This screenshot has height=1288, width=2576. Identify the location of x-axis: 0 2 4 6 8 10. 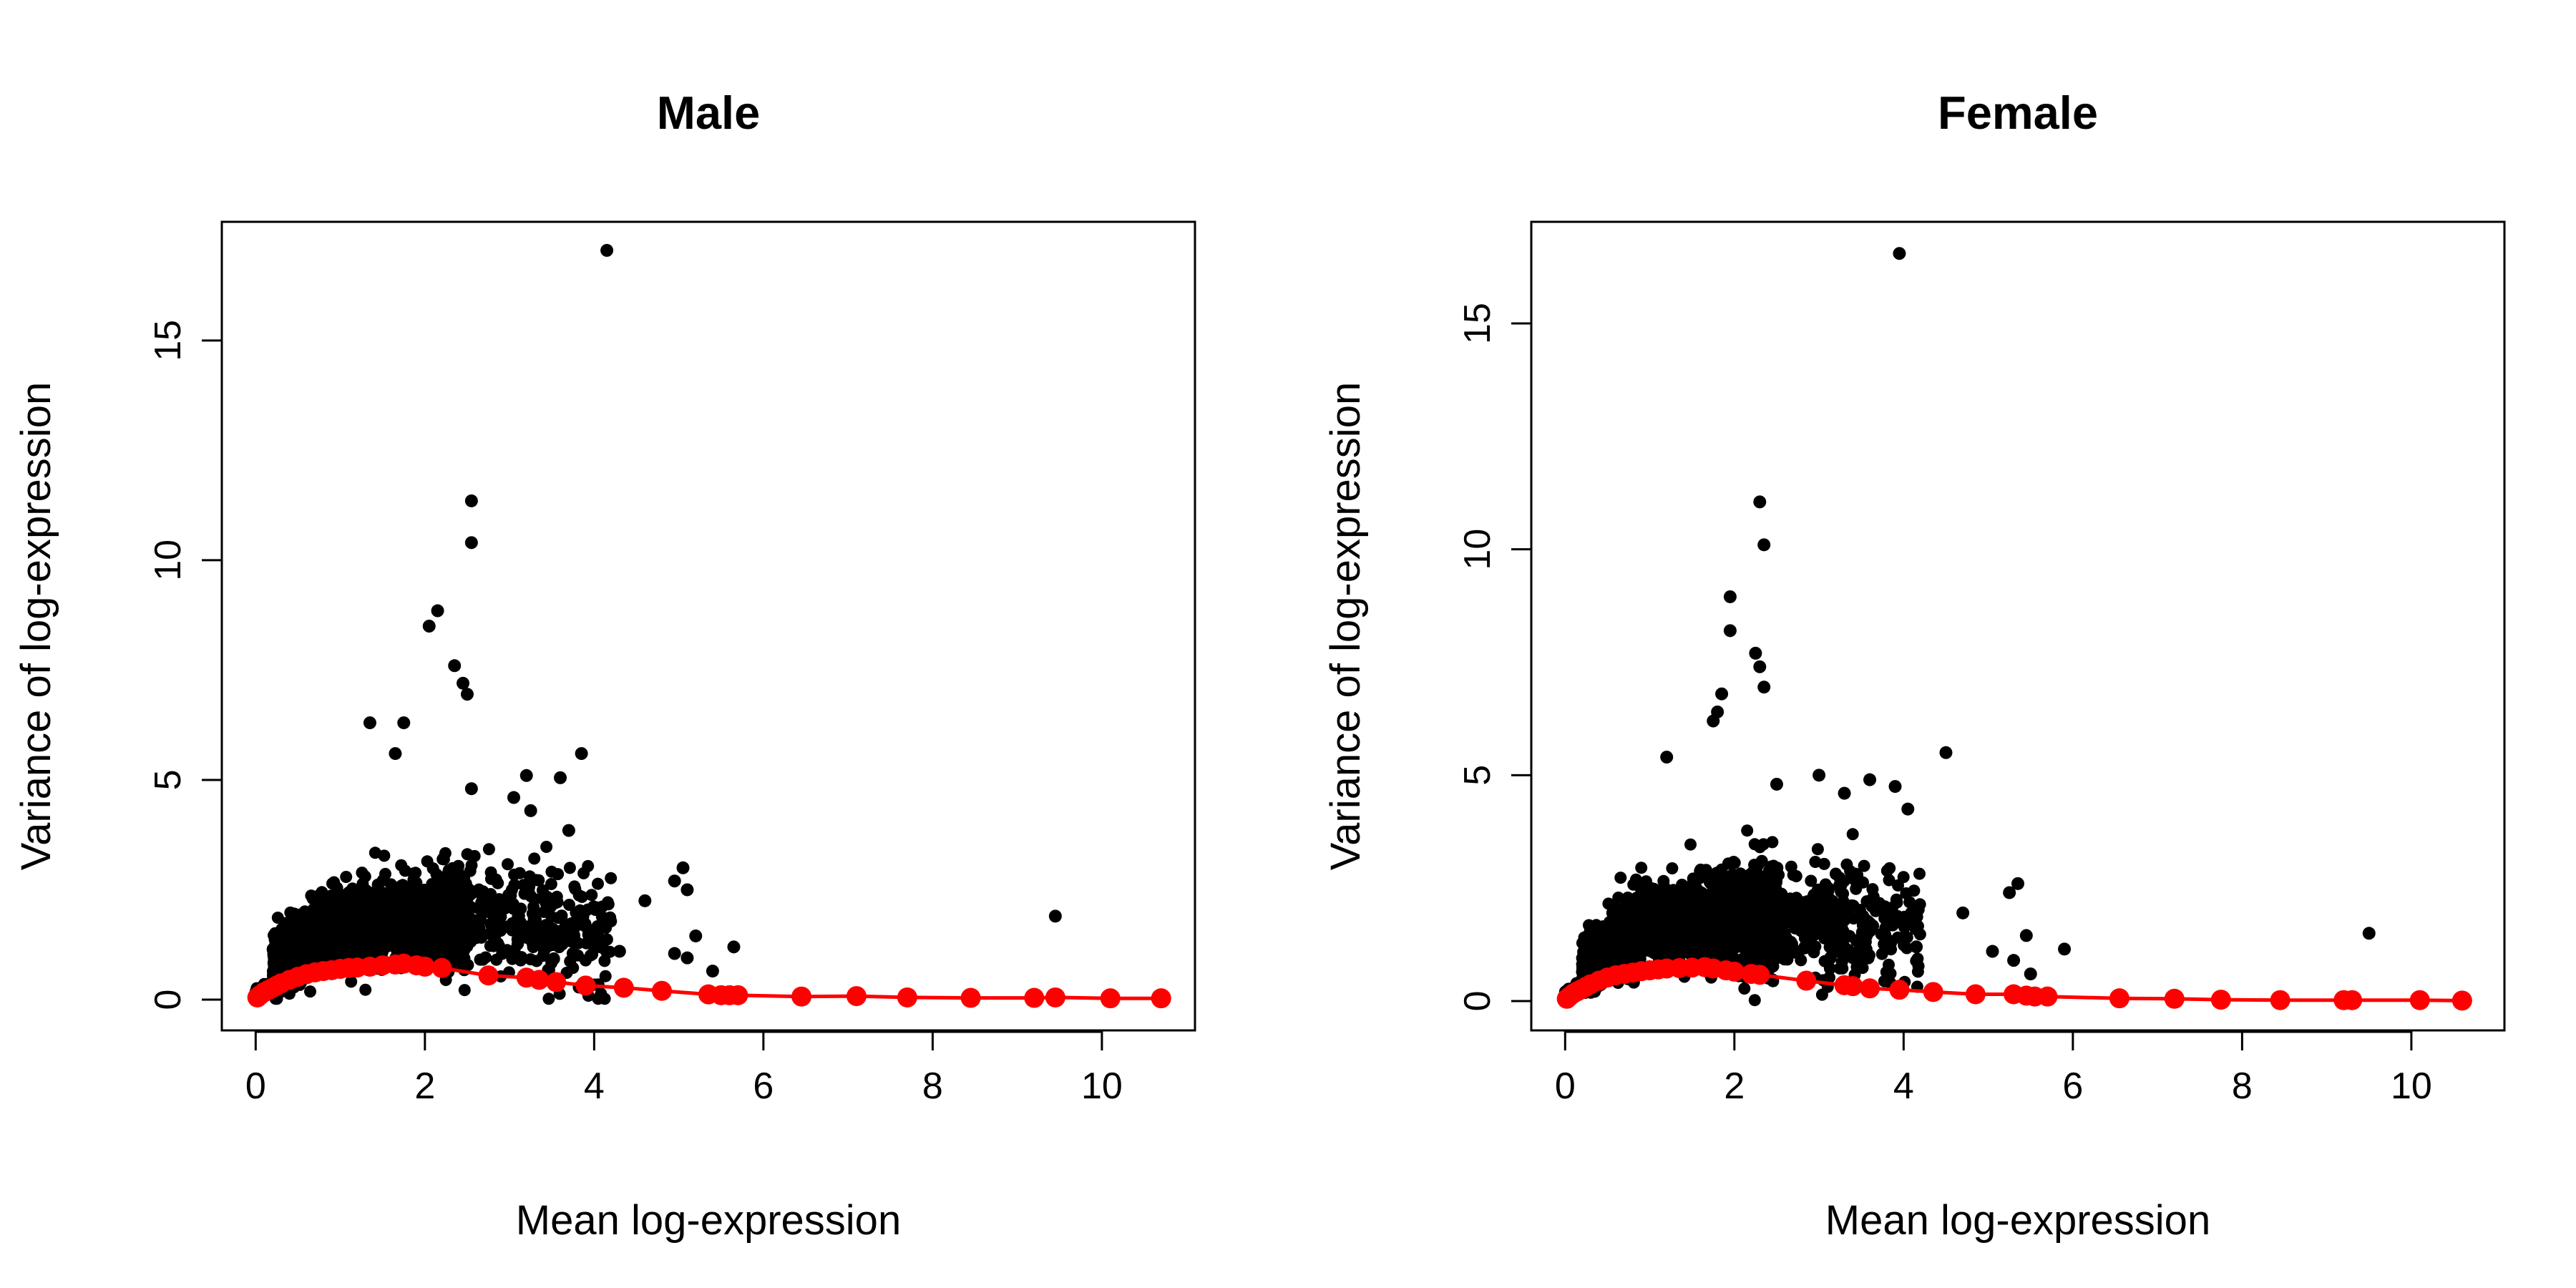
(684, 1068).